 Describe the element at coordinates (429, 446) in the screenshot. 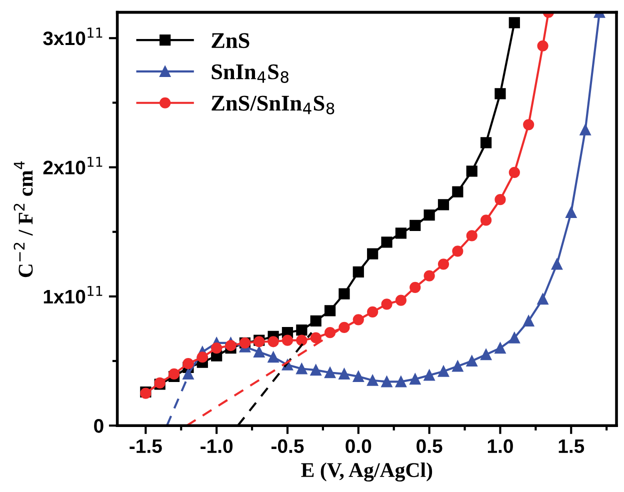

I see `x-tick-label: 0.5` at that location.